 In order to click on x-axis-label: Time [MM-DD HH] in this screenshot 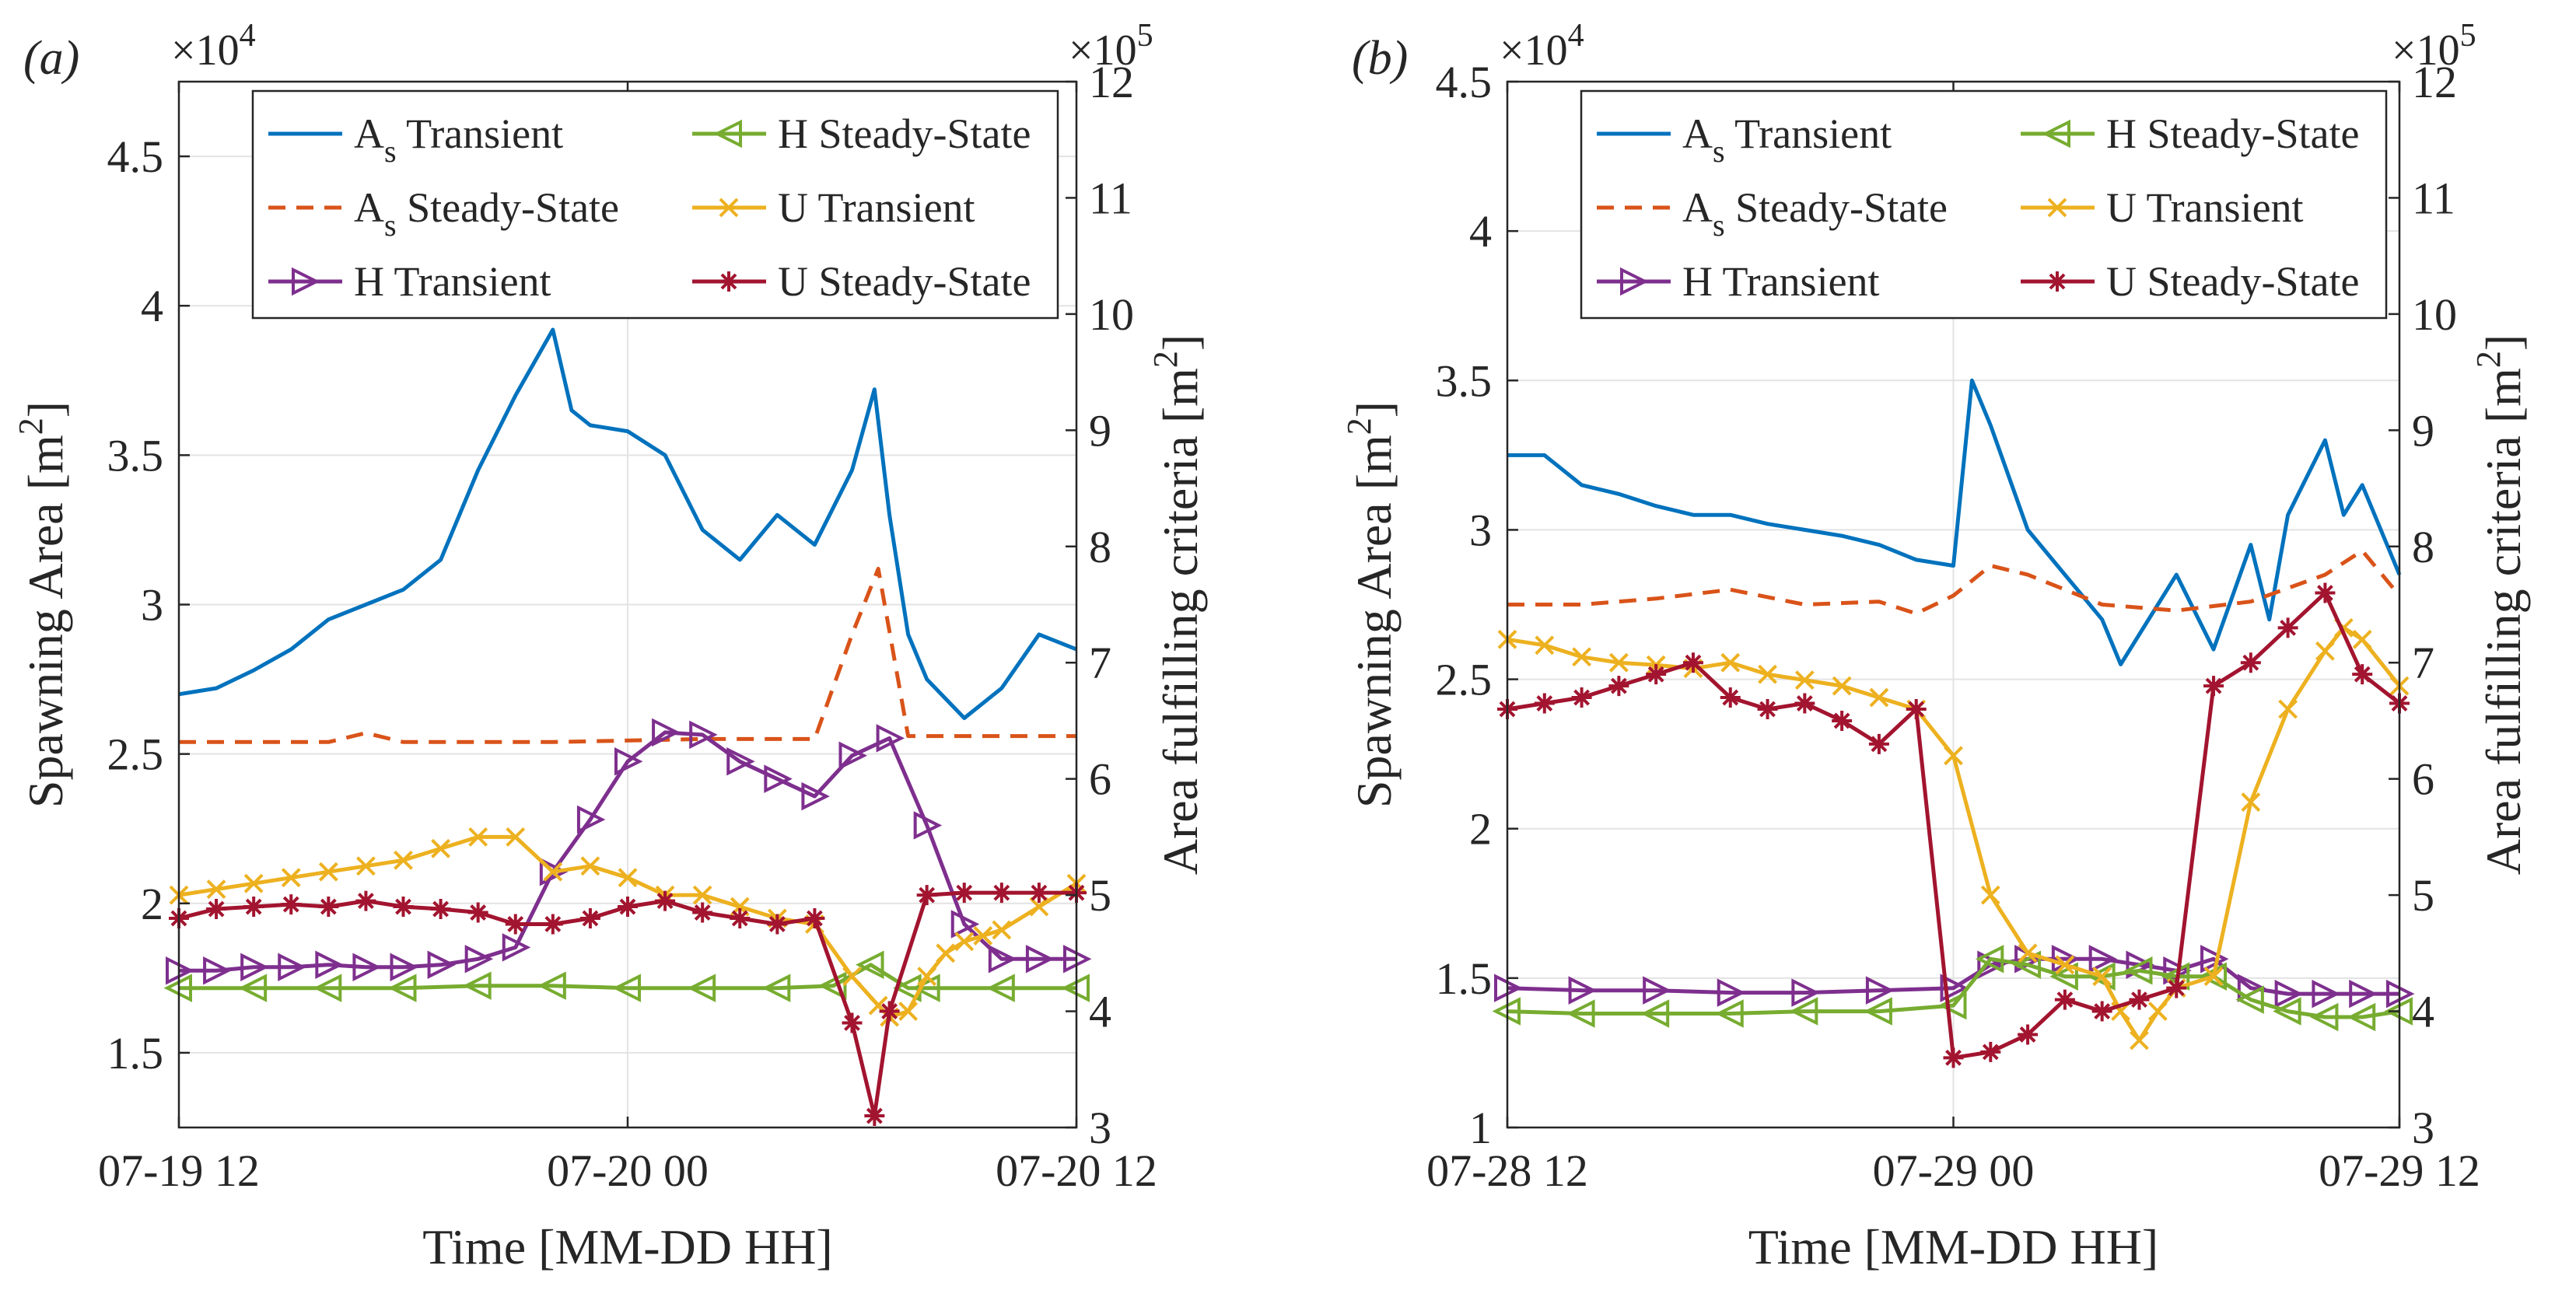, I will do `click(627, 1246)`.